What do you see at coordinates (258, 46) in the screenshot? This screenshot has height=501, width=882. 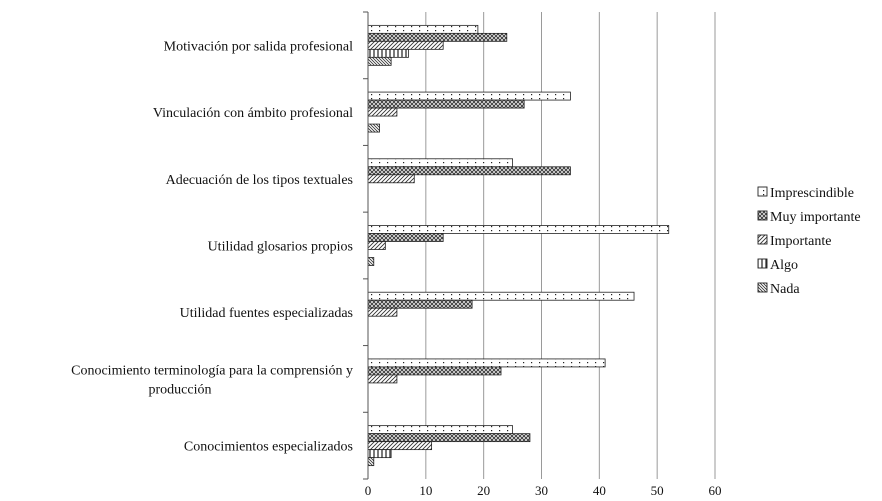 I see `category-label: Motivación por salida profesional` at bounding box center [258, 46].